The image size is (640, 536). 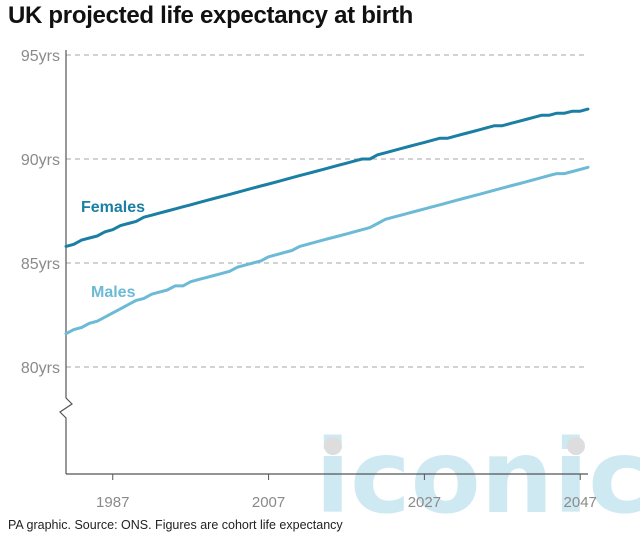 I want to click on x-tick-label: 2027, so click(x=424, y=502).